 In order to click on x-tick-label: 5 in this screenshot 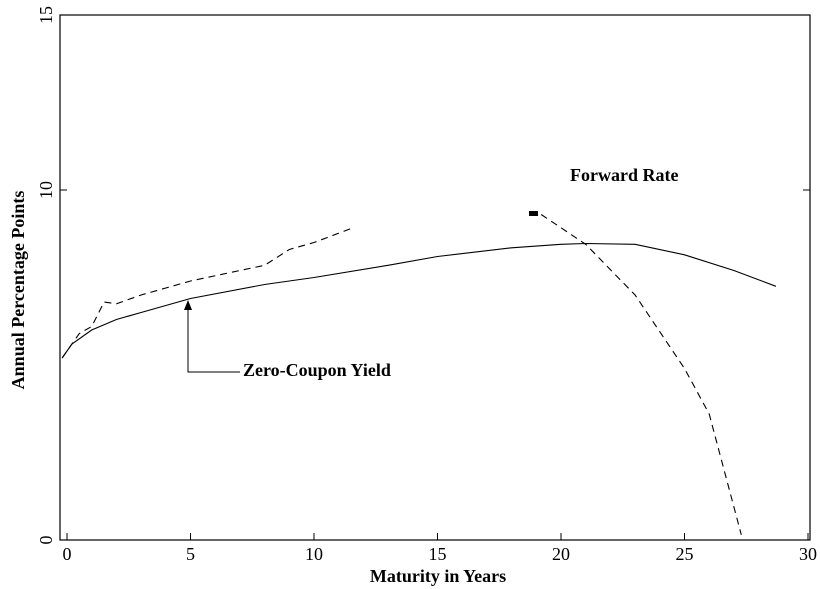, I will do `click(190, 554)`.